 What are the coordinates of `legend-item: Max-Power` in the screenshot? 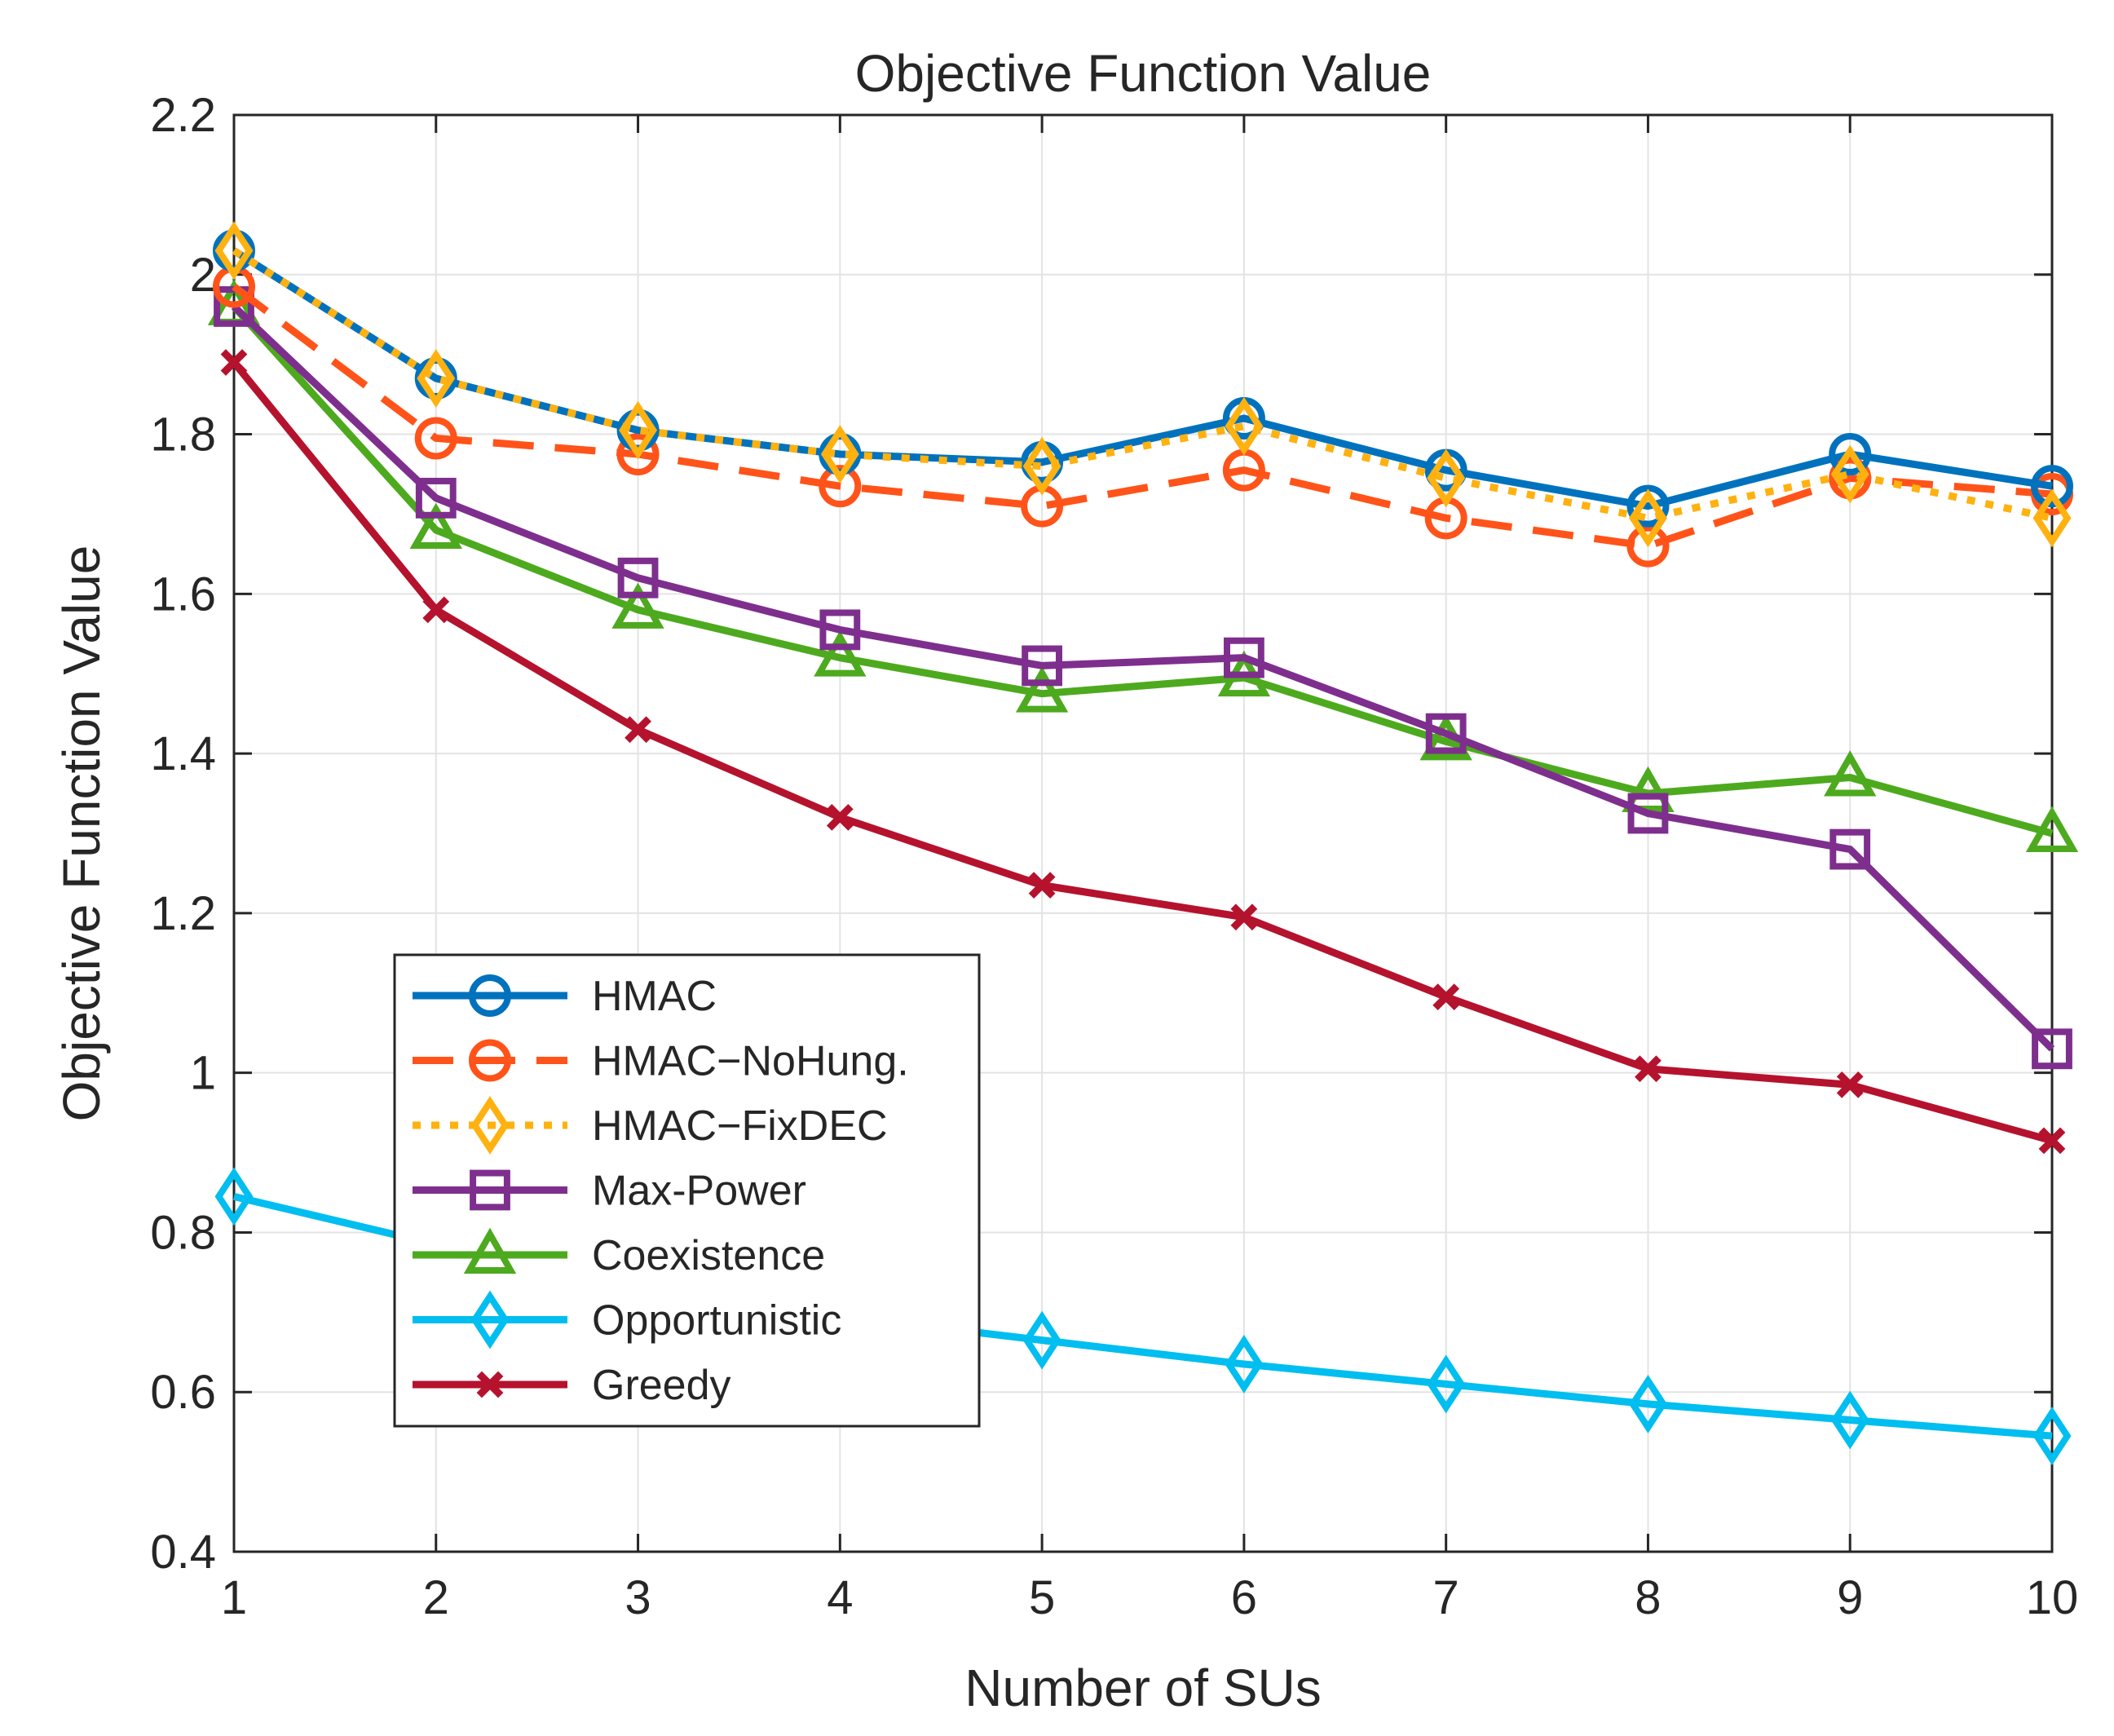 It's located at (609, 1191).